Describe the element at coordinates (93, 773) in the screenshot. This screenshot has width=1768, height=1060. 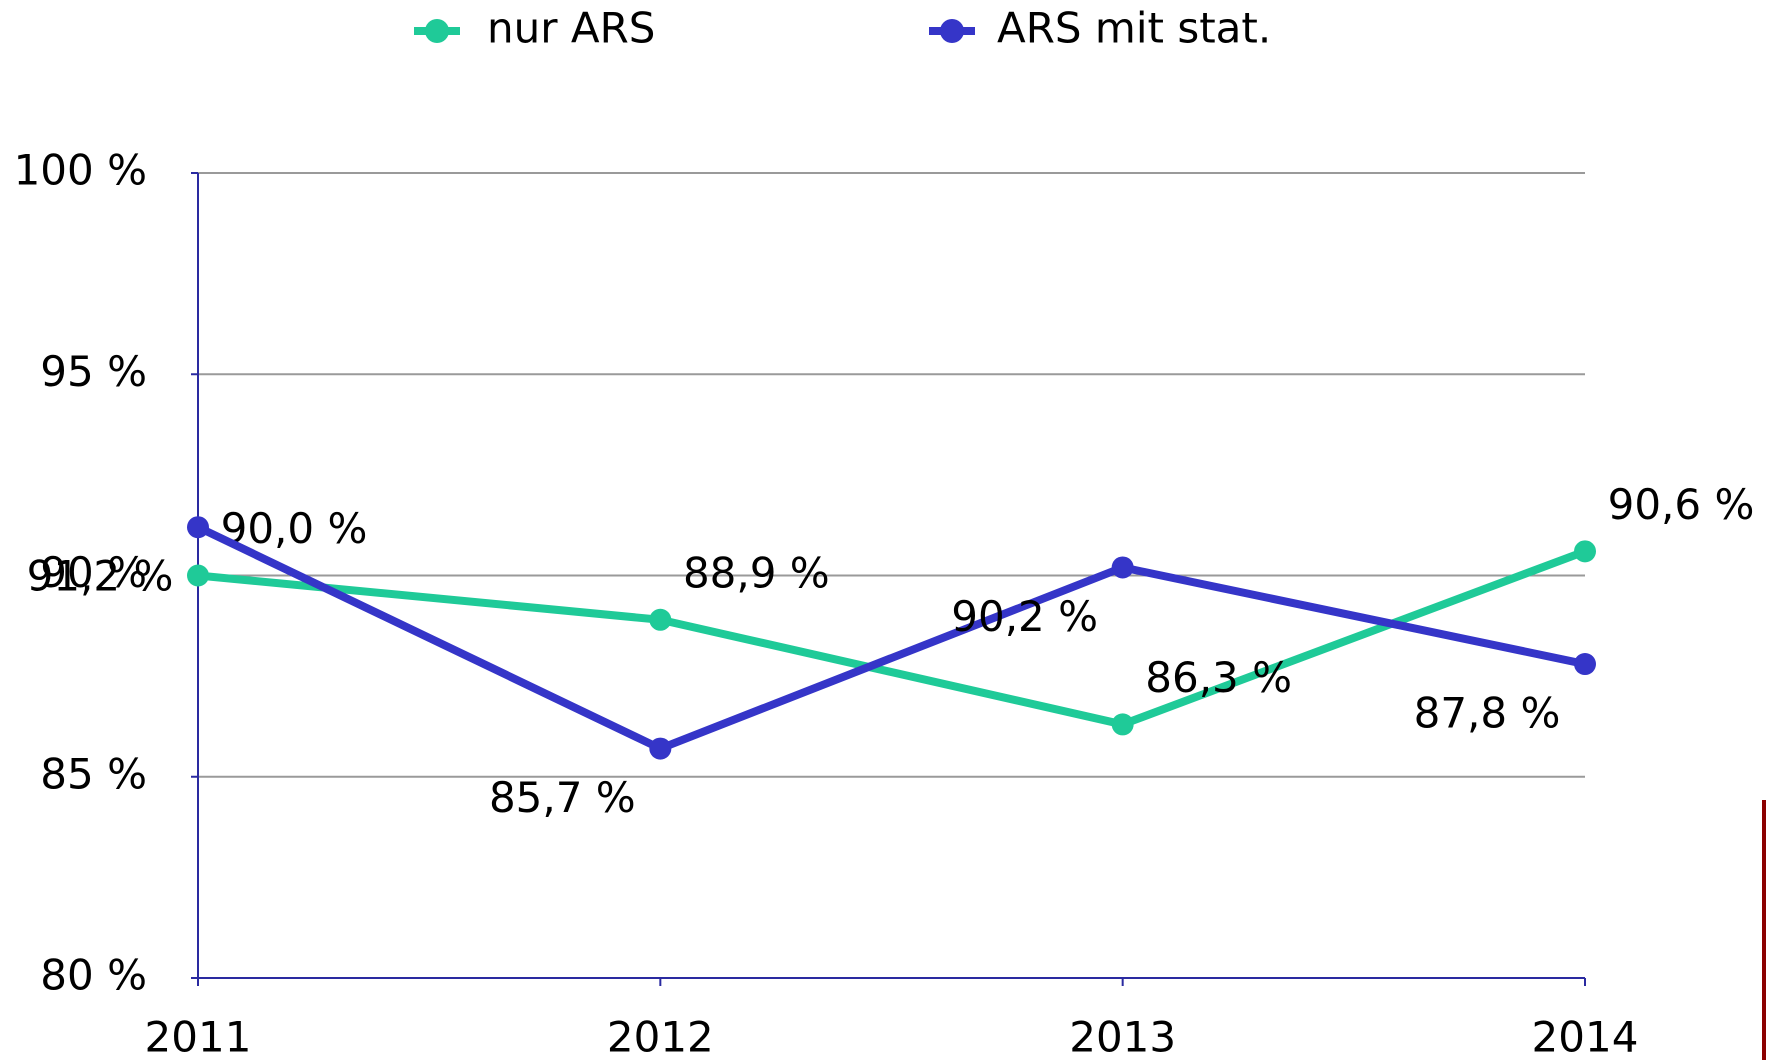
I see `y-tick-label: 85 %` at that location.